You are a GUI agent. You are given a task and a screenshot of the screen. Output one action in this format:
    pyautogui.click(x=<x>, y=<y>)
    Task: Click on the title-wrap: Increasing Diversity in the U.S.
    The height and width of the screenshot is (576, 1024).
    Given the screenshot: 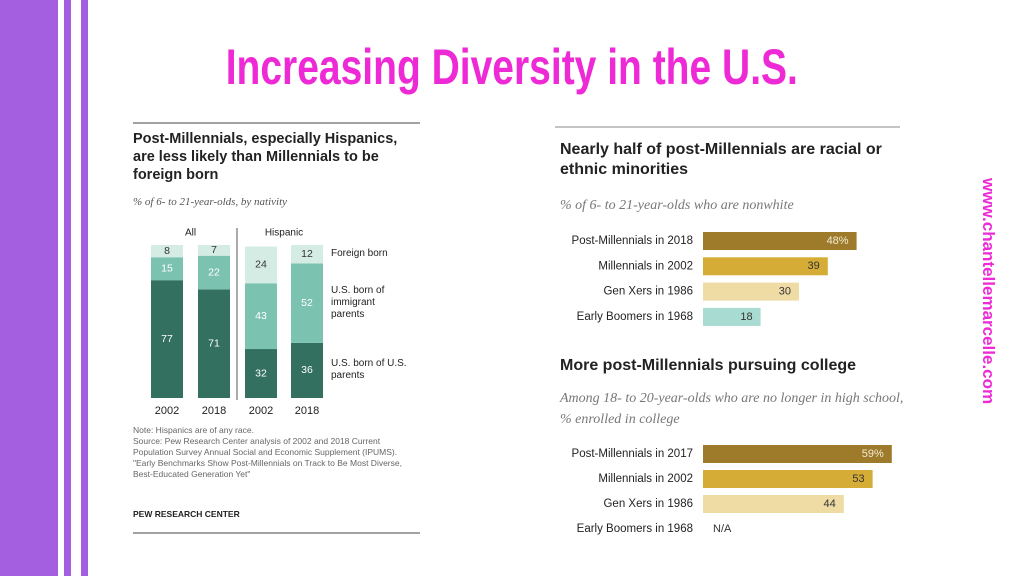 What is the action you would take?
    pyautogui.click(x=512, y=67)
    